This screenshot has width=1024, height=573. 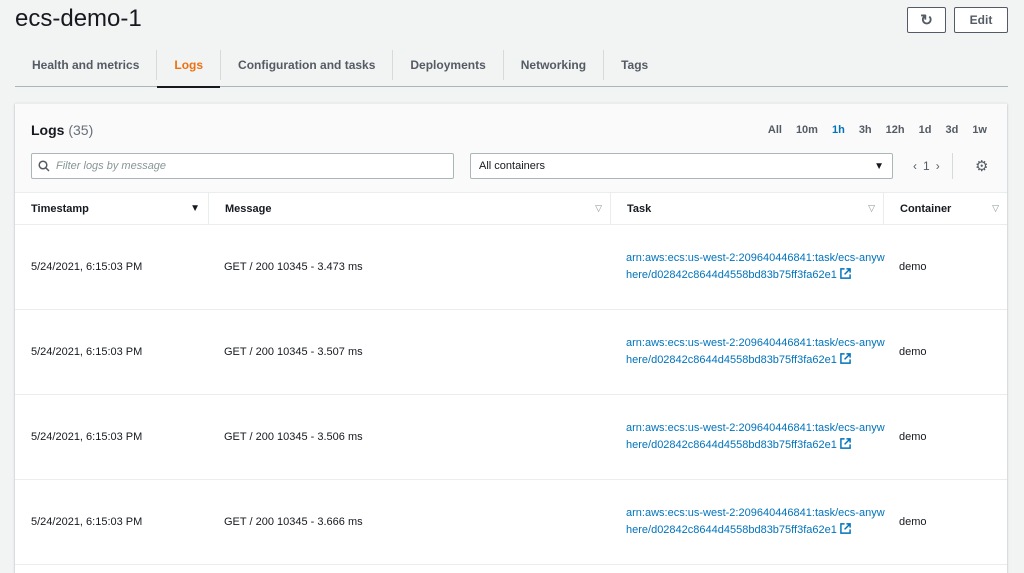 What do you see at coordinates (877, 130) in the screenshot?
I see `time-range-selector: All 10m 1h 3h 12h 1d 3d 1w` at bounding box center [877, 130].